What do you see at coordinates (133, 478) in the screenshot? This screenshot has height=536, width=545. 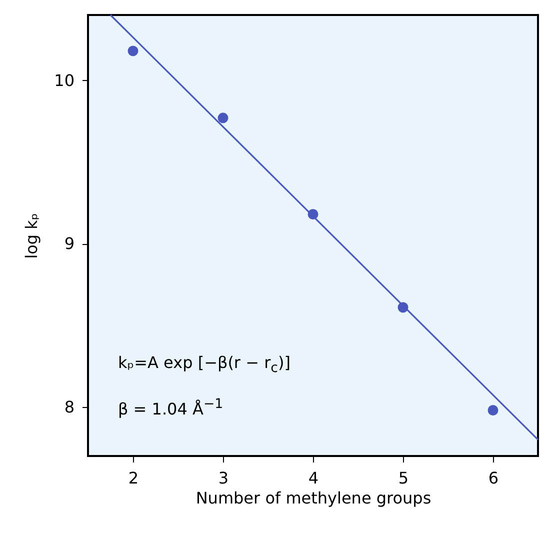 I see `x-tick-label: 2` at bounding box center [133, 478].